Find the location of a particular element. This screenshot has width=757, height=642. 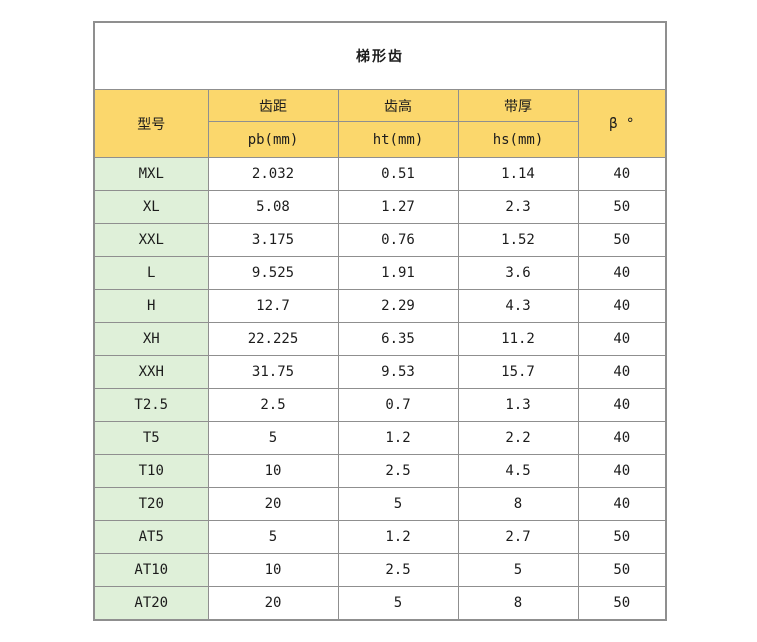

table-row: AT20 20 5 8 50 is located at coordinates (380, 603).